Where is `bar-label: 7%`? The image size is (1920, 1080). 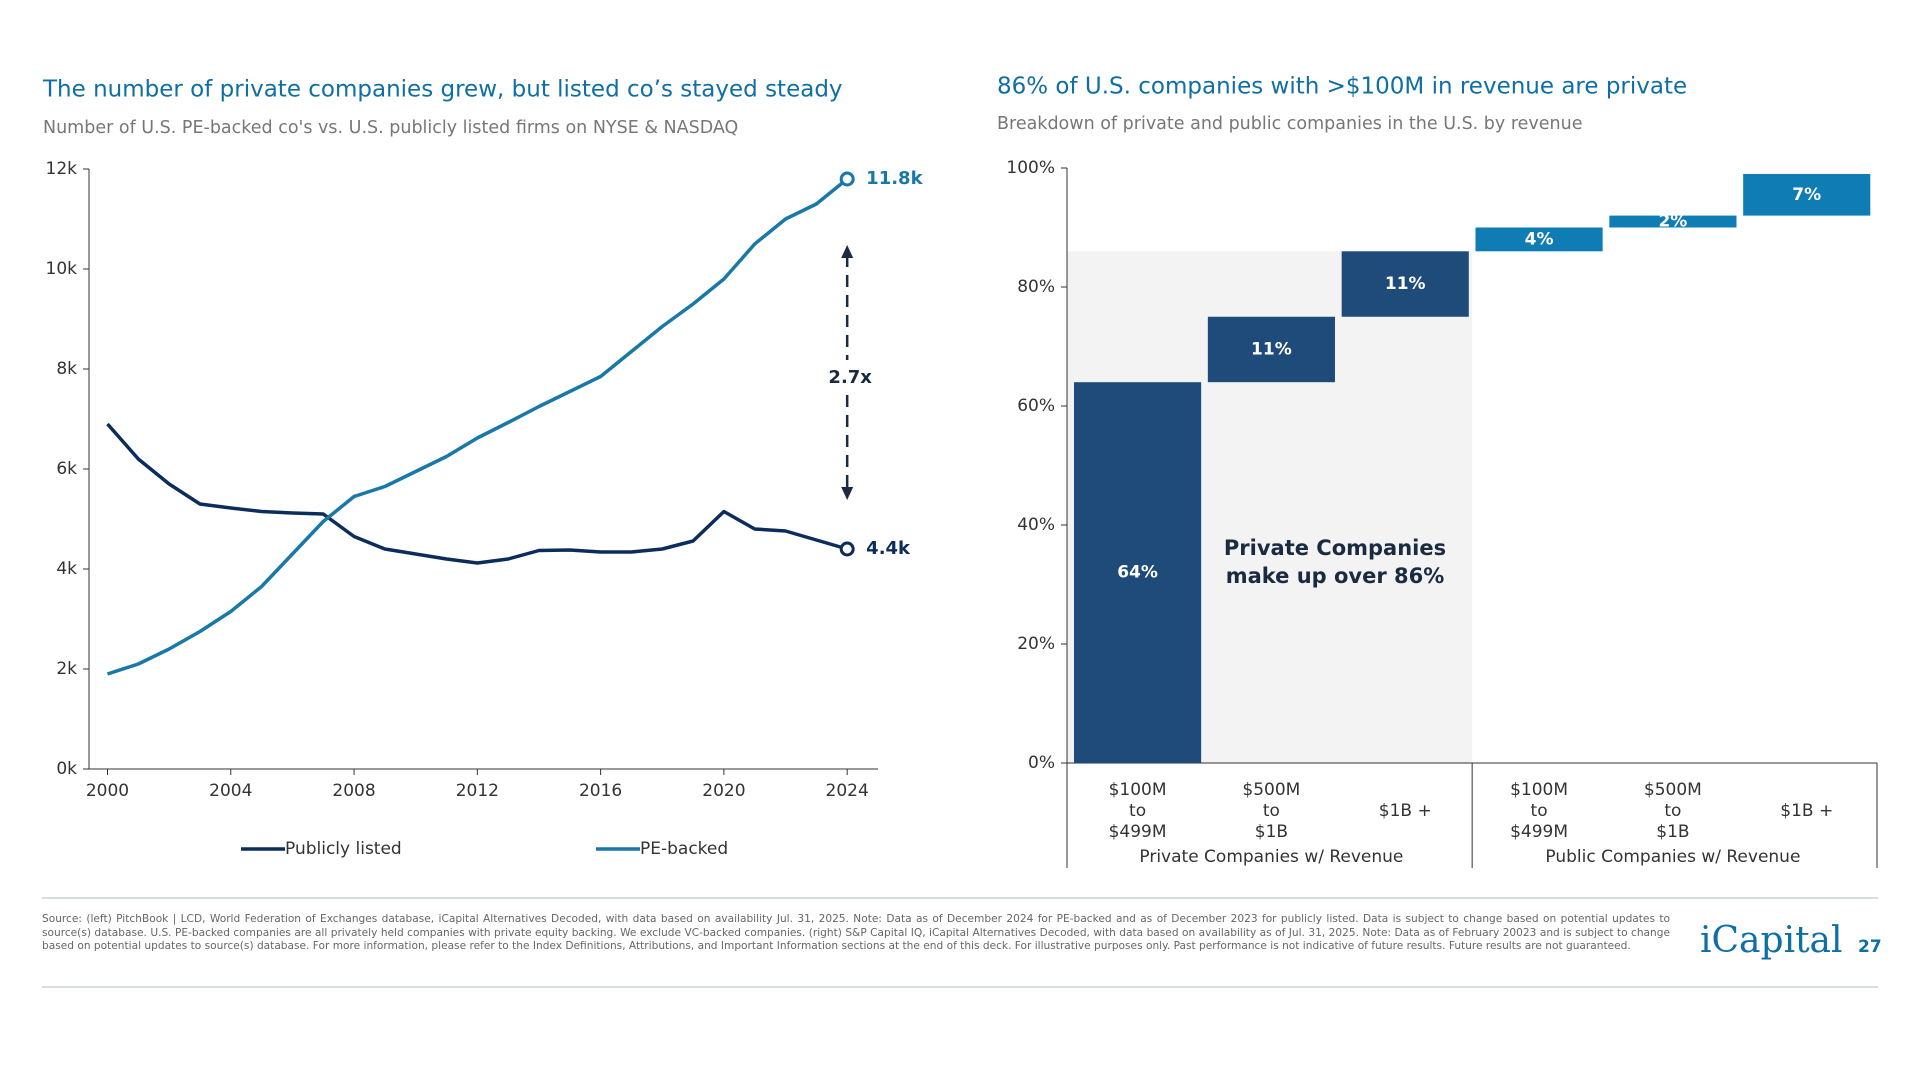 bar-label: 7% is located at coordinates (1806, 195).